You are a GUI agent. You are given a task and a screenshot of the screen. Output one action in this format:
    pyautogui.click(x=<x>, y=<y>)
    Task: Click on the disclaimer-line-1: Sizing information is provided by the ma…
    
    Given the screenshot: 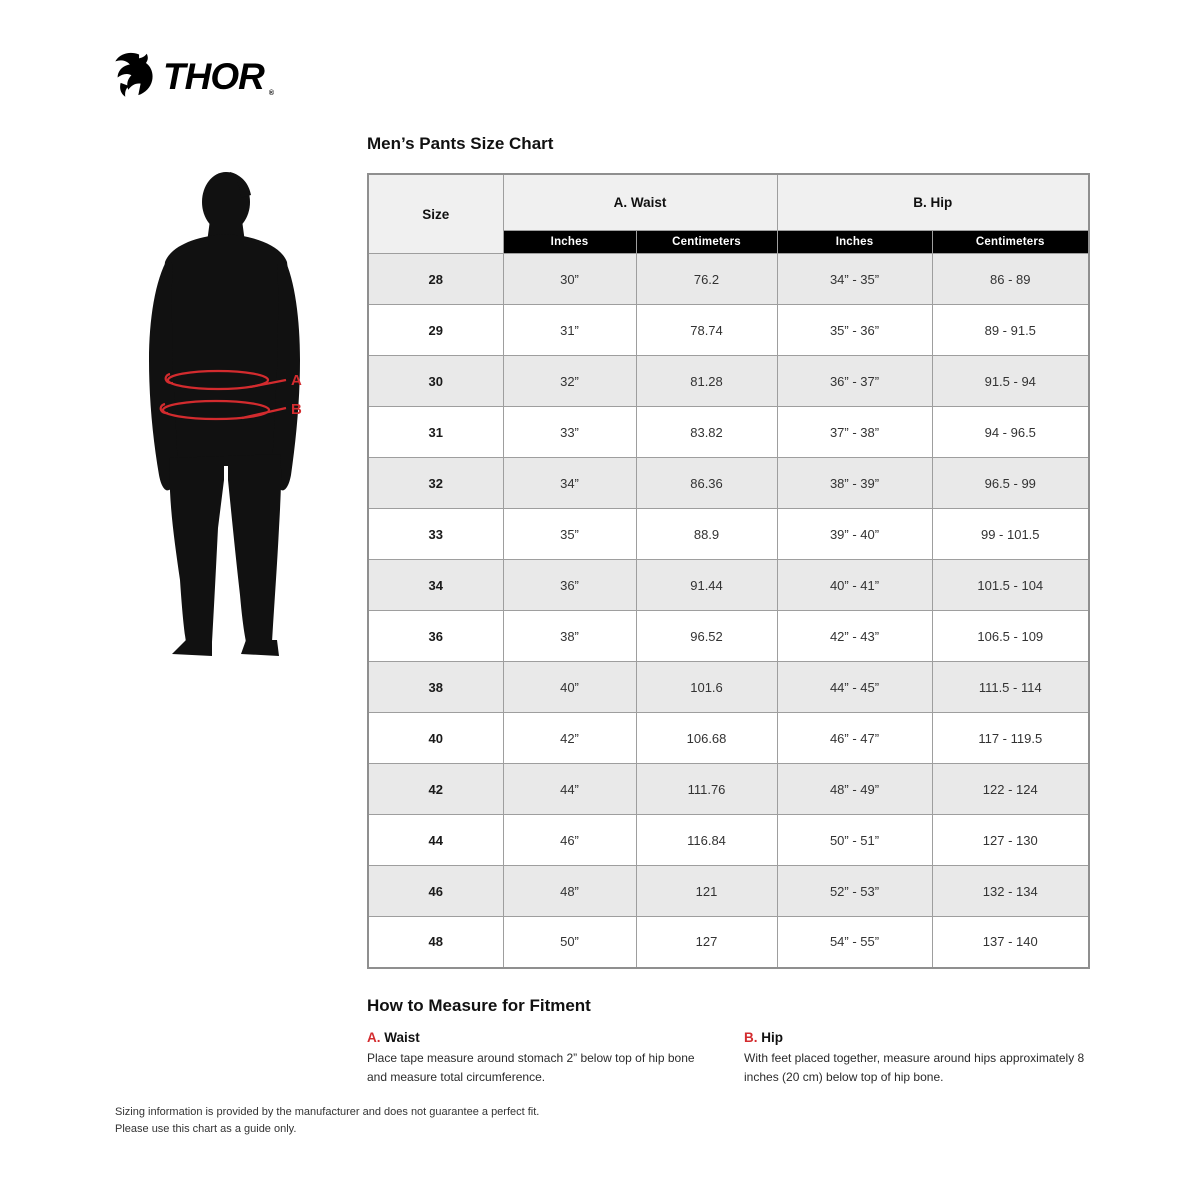 What is the action you would take?
    pyautogui.click(x=327, y=1112)
    